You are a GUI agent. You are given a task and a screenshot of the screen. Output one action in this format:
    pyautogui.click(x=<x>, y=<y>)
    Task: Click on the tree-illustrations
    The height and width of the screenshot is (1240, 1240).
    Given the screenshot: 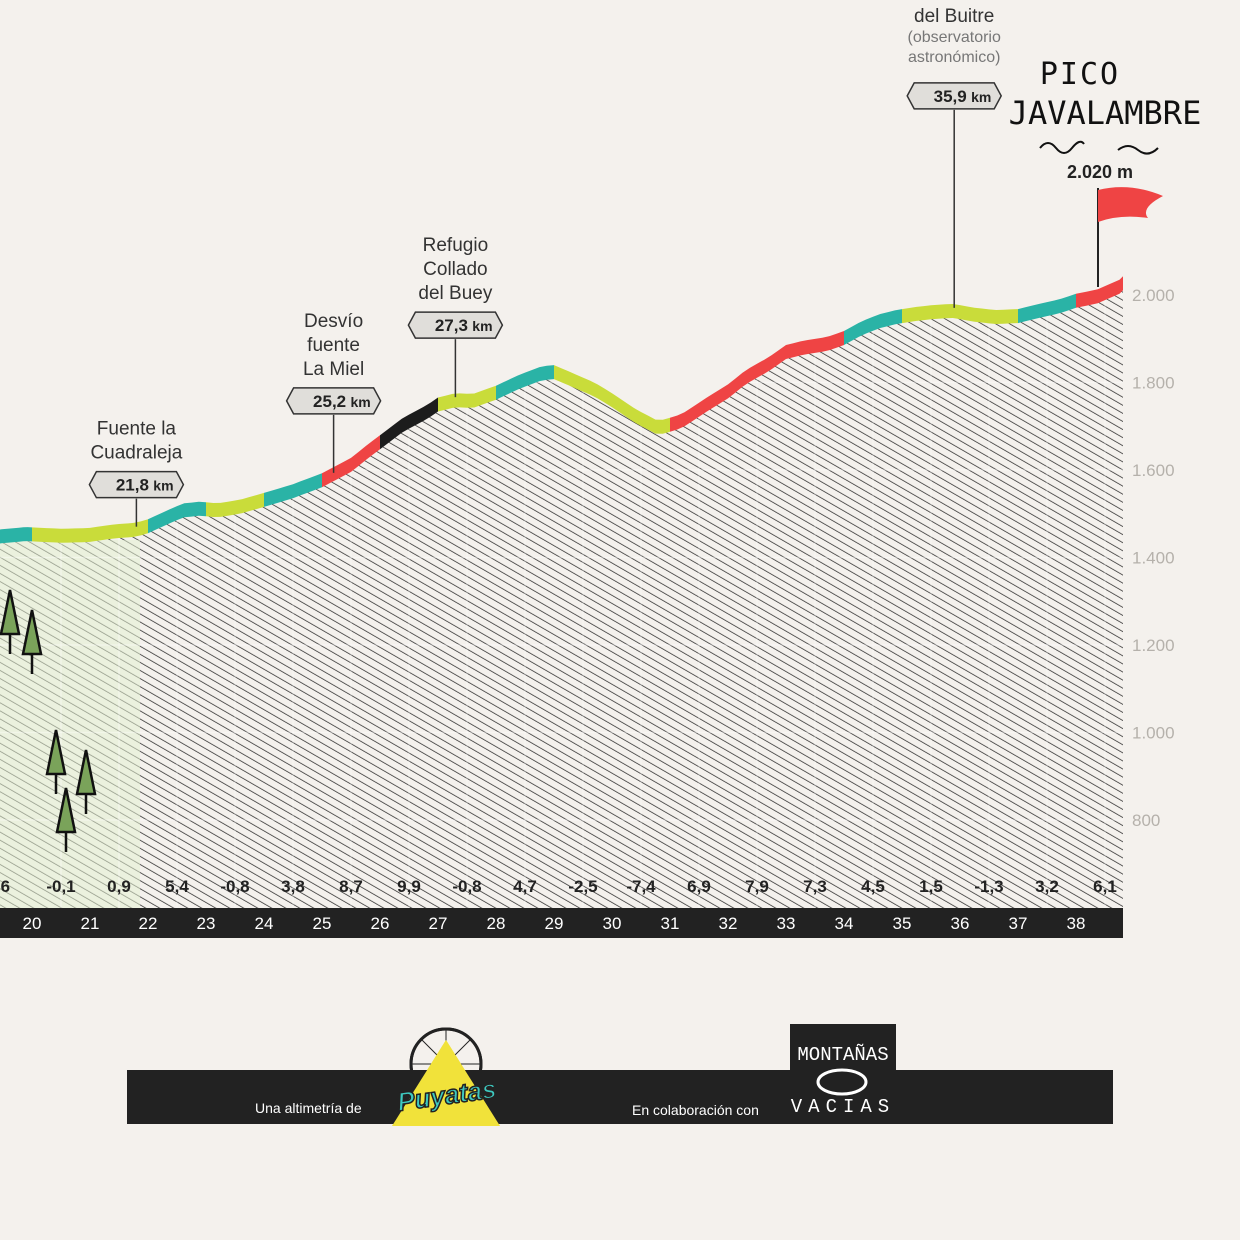 What is the action you would take?
    pyautogui.click(x=48, y=720)
    